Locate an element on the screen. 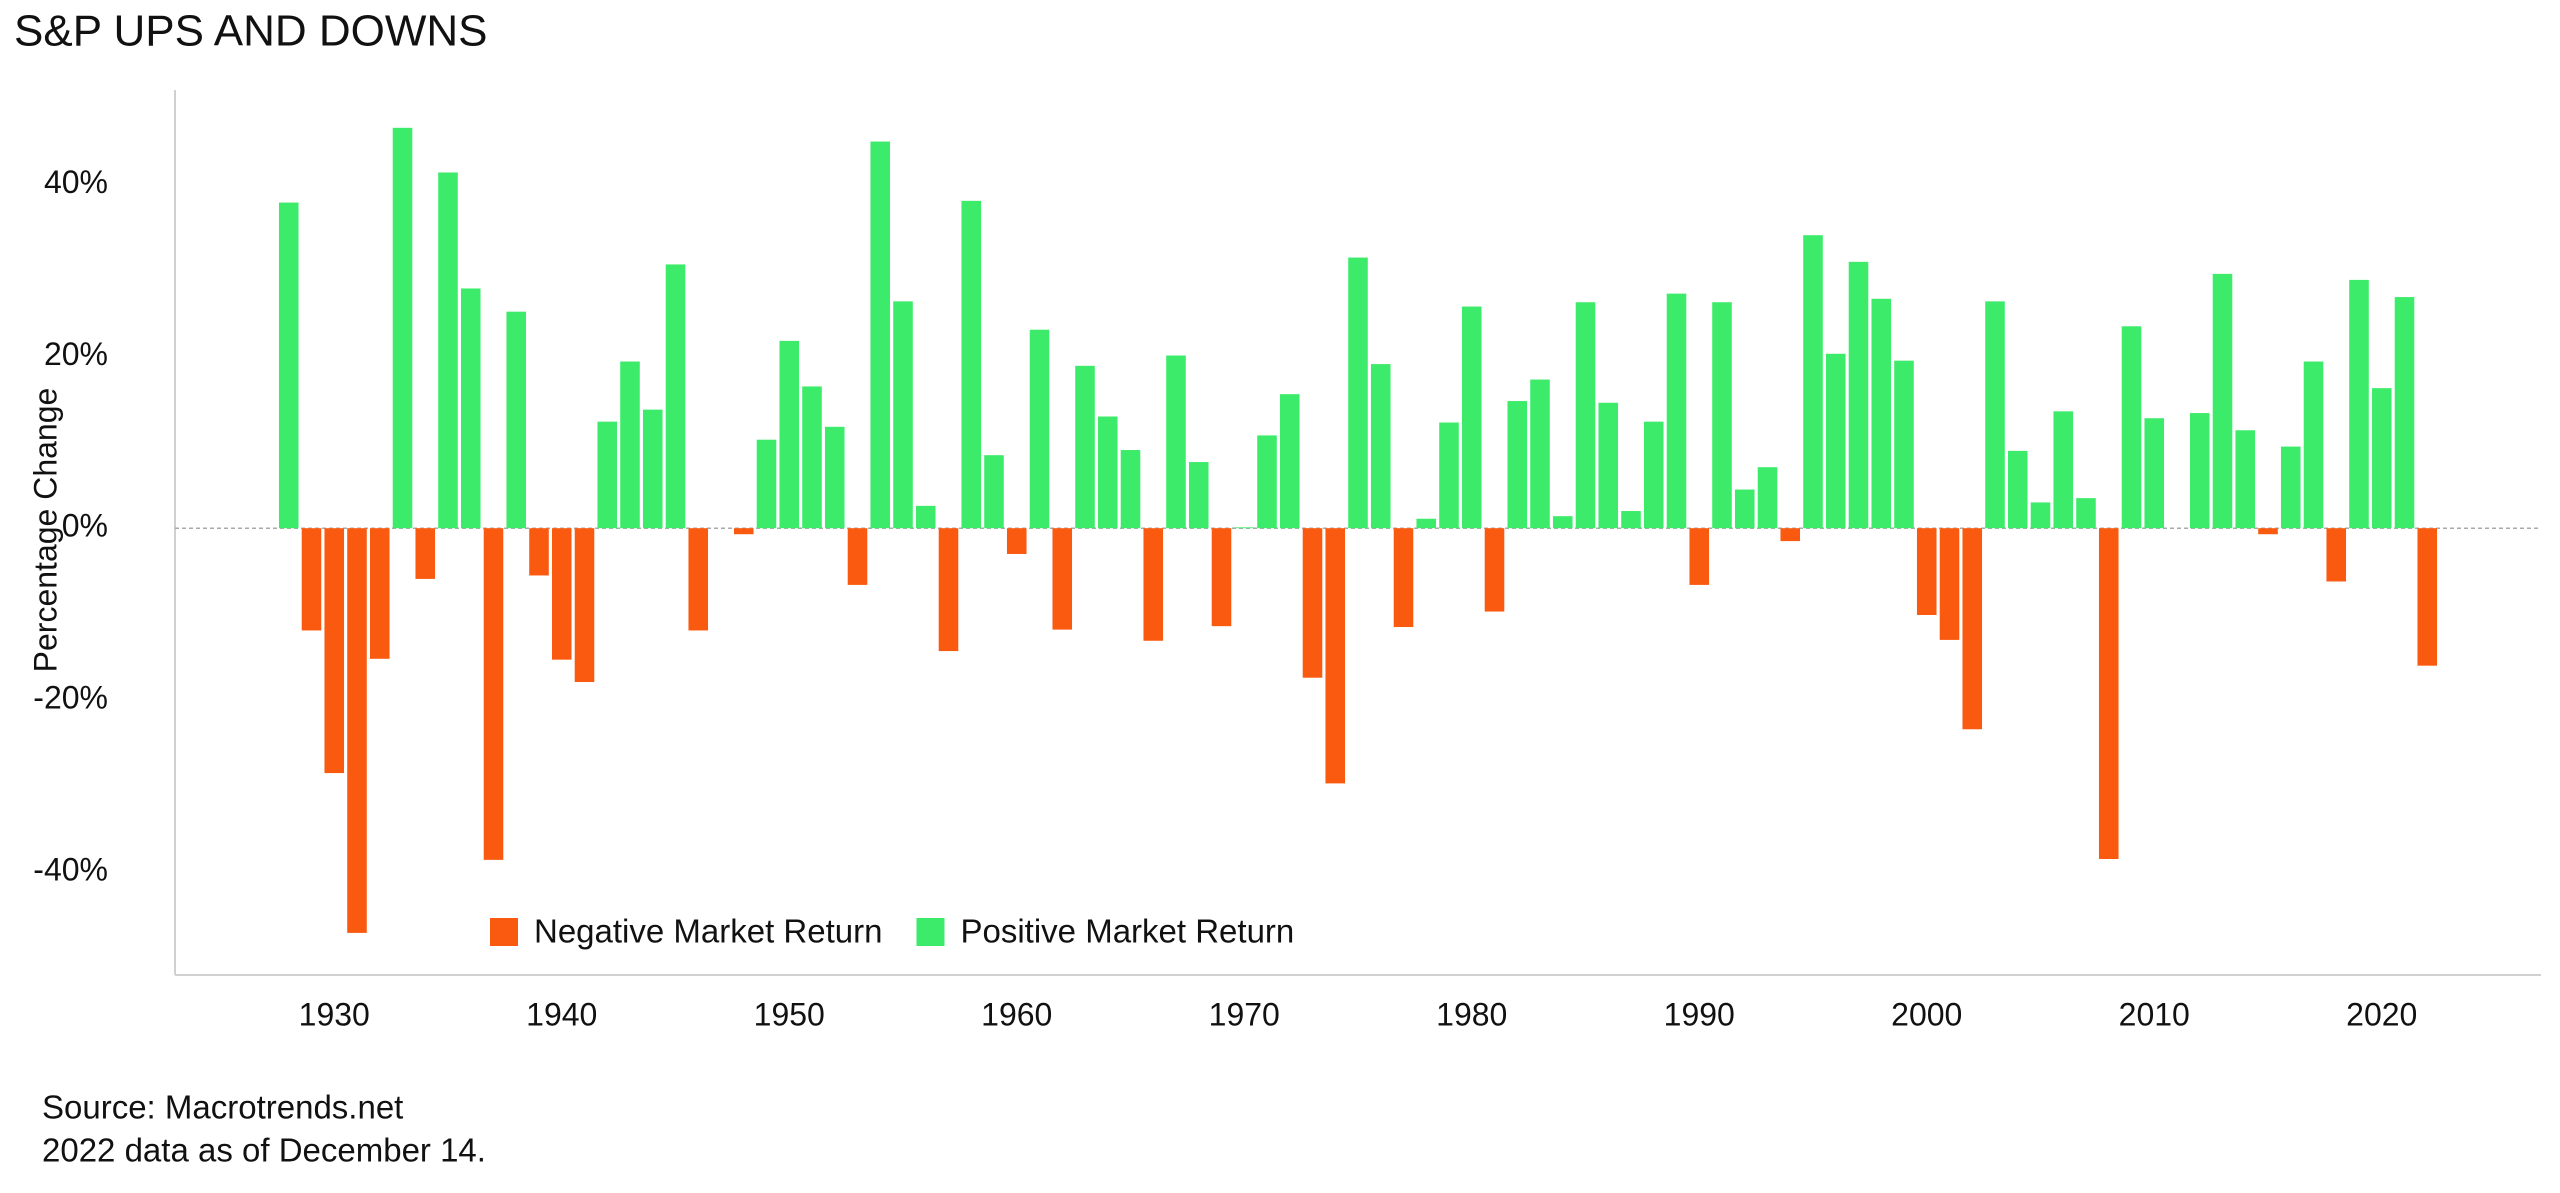  y-tick-label: -20% is located at coordinates (70, 698).